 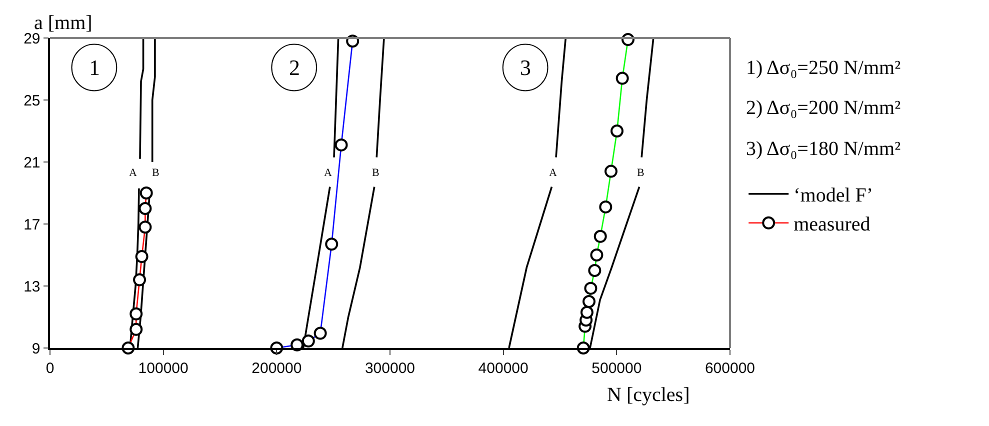 I want to click on annotation: 3, so click(x=525, y=67).